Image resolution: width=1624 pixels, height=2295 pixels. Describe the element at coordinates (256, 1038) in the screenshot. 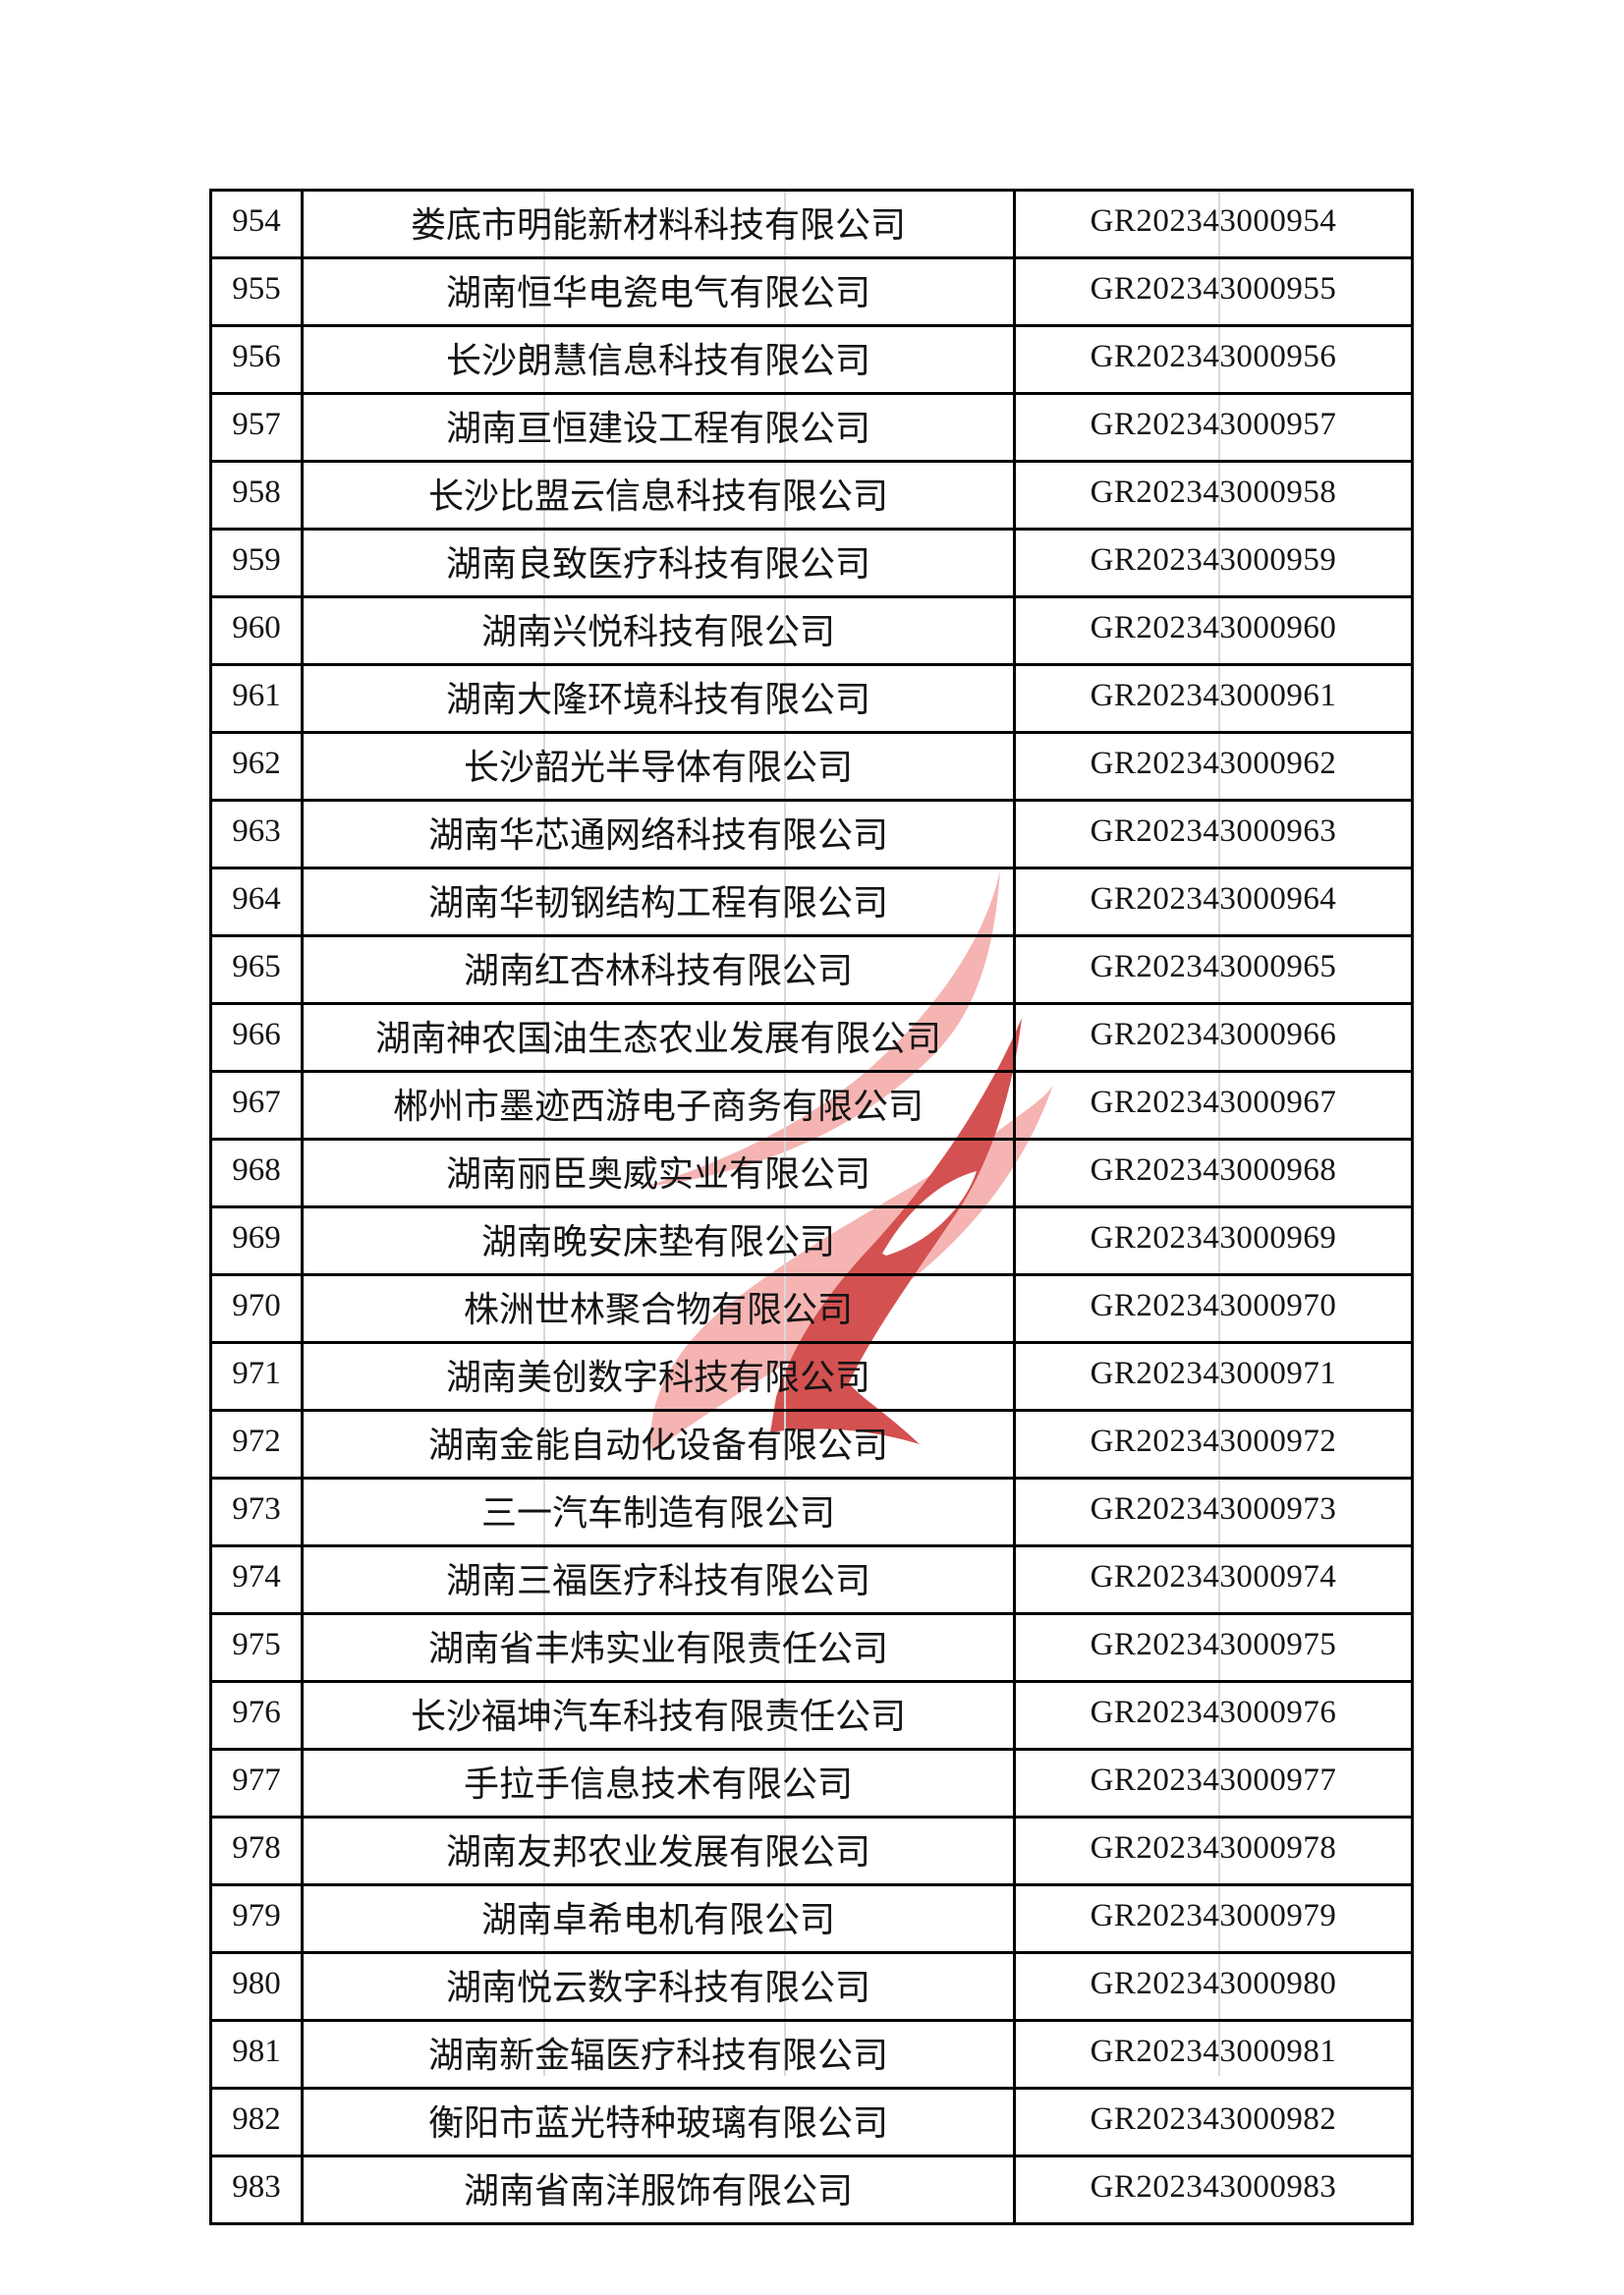

I see `row-number-cell: 966` at that location.